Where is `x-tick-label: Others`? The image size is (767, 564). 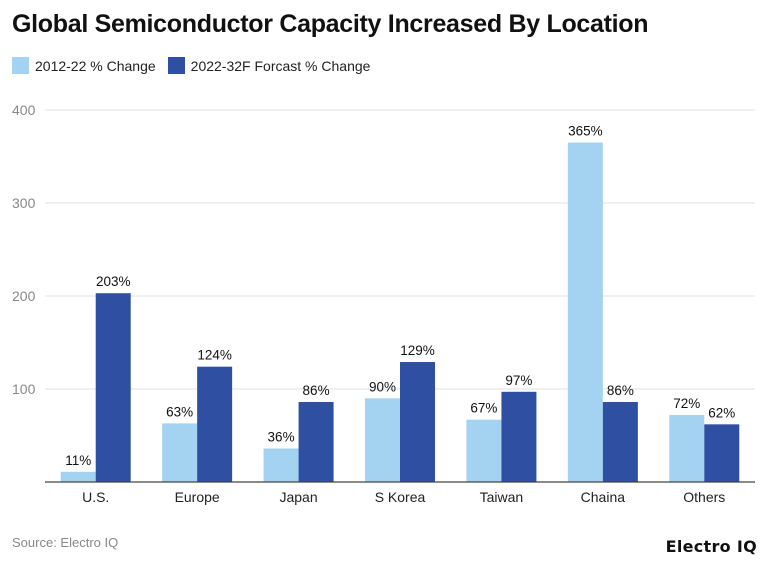 x-tick-label: Others is located at coordinates (704, 497).